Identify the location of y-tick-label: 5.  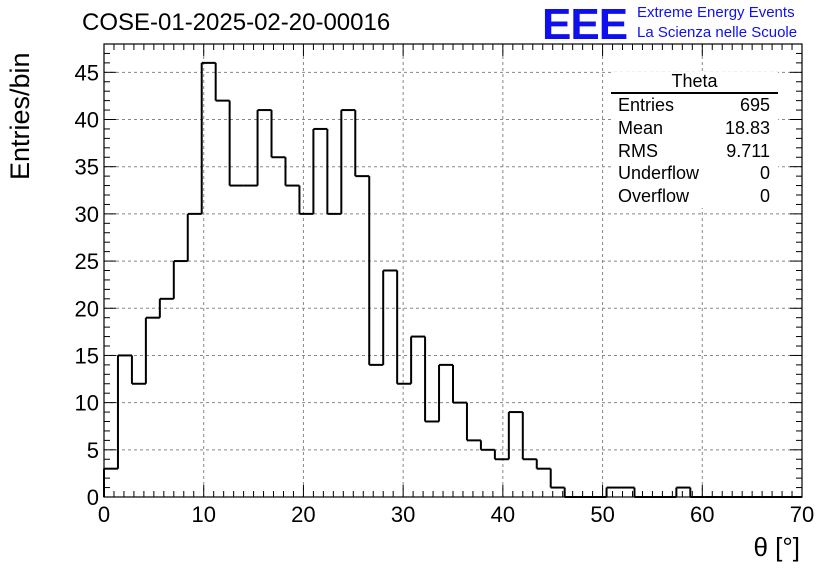
(93, 450).